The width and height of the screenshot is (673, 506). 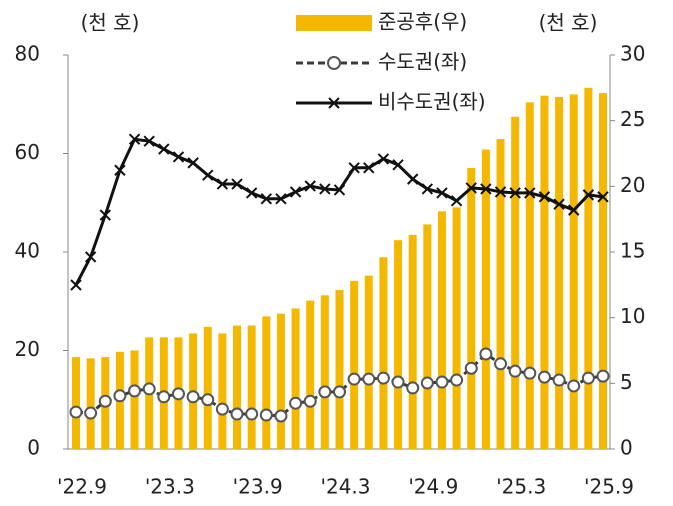 I want to click on x-tick-label: '22.9, so click(x=82, y=487).